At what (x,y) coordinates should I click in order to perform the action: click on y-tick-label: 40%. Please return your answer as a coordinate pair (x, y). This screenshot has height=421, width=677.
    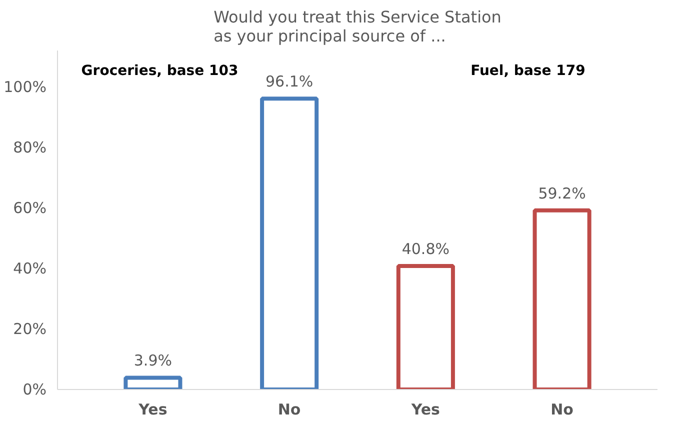
    Looking at the image, I should click on (30, 268).